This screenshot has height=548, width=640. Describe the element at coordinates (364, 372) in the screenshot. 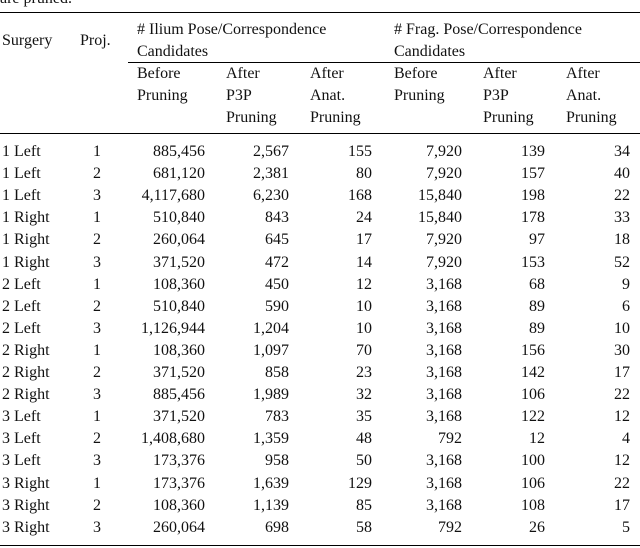

I see `table-cell: 23` at that location.